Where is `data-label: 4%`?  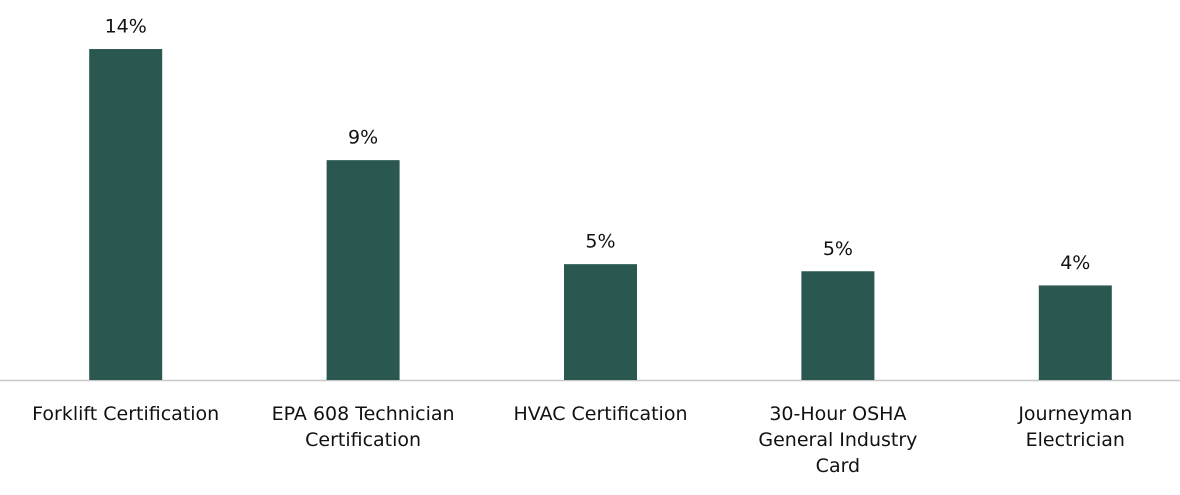 data-label: 4% is located at coordinates (1075, 263).